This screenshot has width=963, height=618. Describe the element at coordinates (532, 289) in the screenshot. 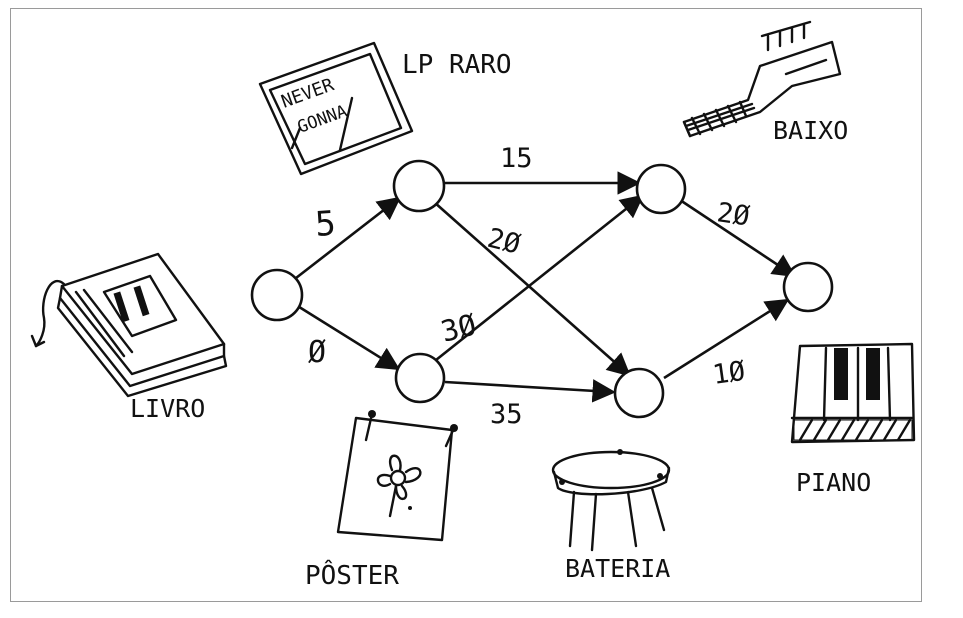

I see `edge-lp-bateria` at that location.